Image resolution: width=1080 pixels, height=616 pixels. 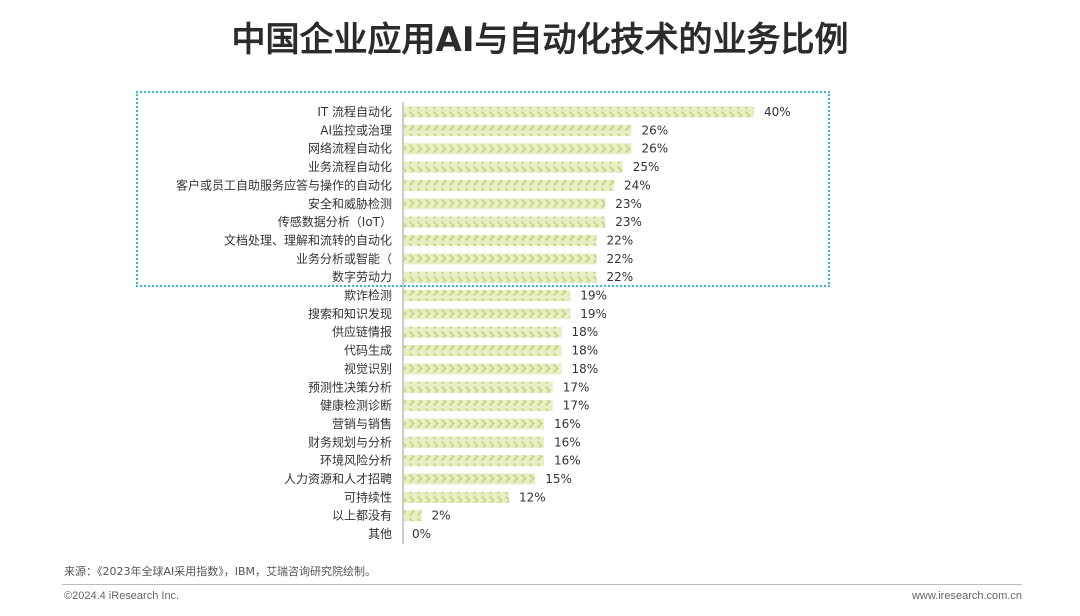 I want to click on category-label: 健康检测诊断, so click(x=356, y=405).